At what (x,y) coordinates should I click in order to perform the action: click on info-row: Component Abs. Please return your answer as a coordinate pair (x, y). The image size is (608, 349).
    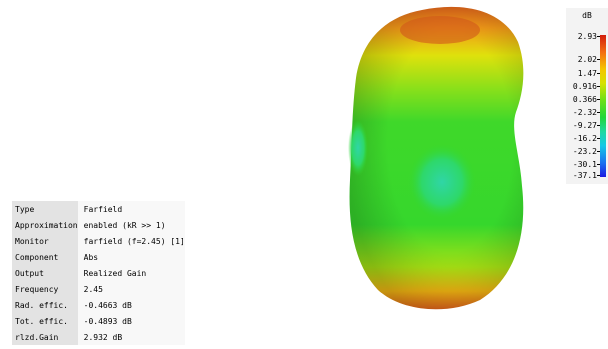
    Looking at the image, I should click on (98, 257).